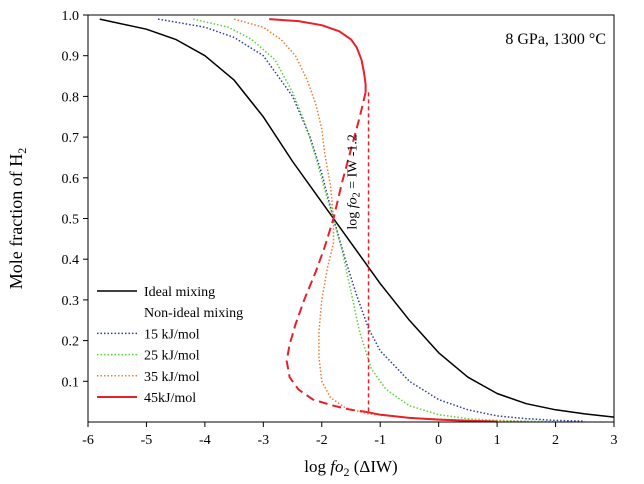 The height and width of the screenshot is (484, 644). What do you see at coordinates (170, 398) in the screenshot?
I see `legend-label: 45kJ/mol` at bounding box center [170, 398].